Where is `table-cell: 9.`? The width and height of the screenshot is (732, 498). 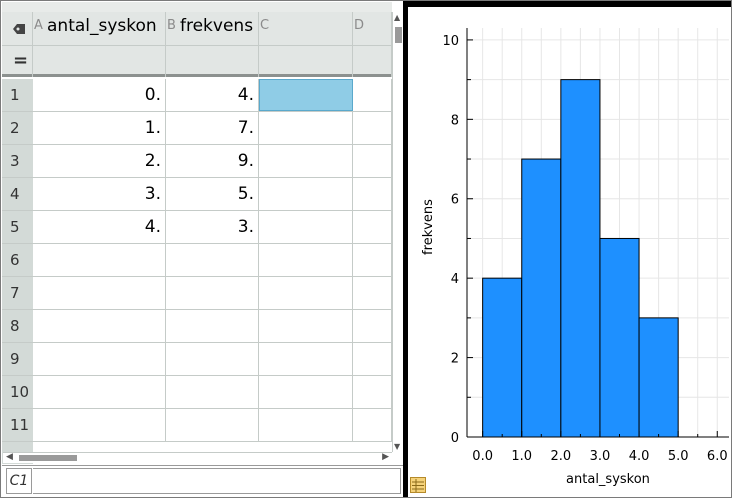 table-cell: 9. is located at coordinates (212, 161).